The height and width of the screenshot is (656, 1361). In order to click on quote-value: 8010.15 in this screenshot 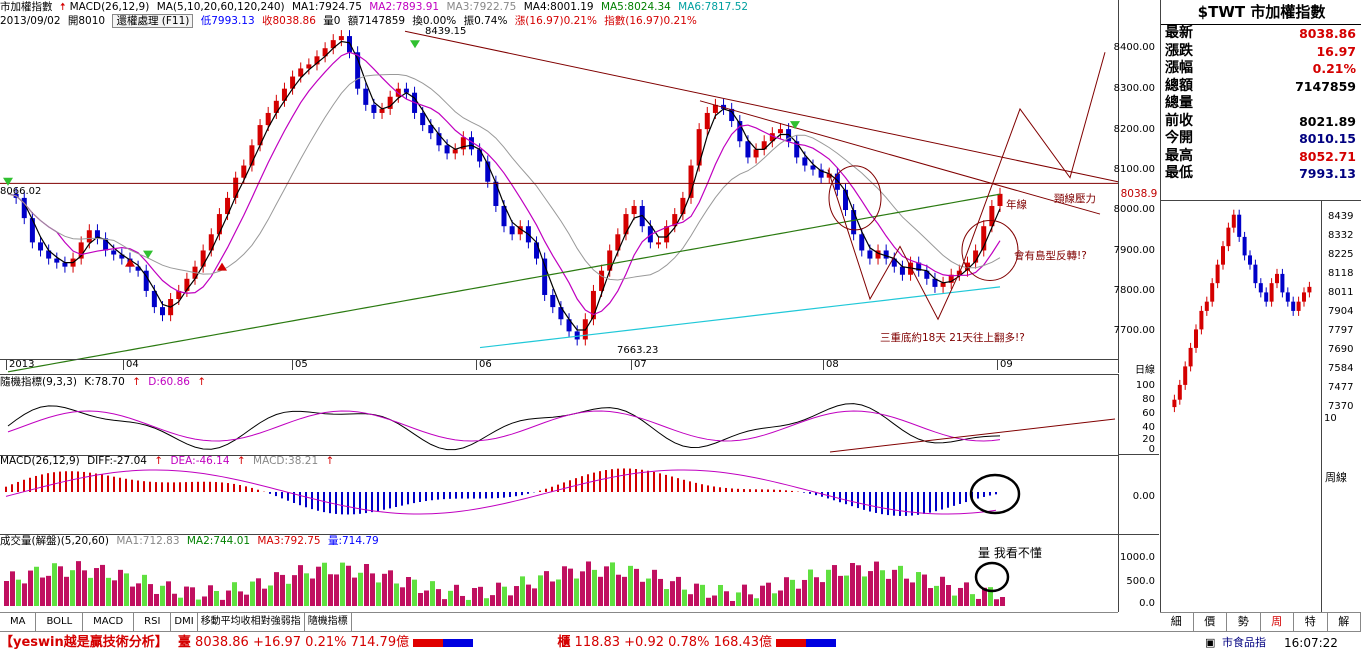, I will do `click(1327, 139)`.